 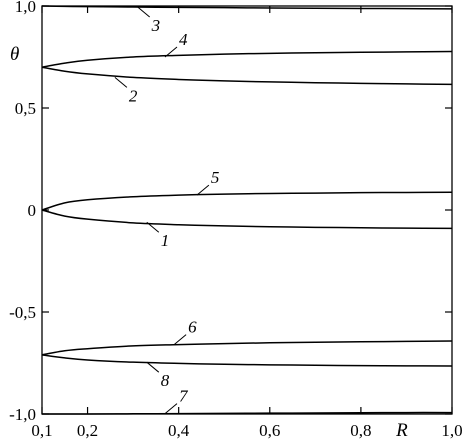 What do you see at coordinates (25, 8) in the screenshot?
I see `y-tick-label: 1,0` at bounding box center [25, 8].